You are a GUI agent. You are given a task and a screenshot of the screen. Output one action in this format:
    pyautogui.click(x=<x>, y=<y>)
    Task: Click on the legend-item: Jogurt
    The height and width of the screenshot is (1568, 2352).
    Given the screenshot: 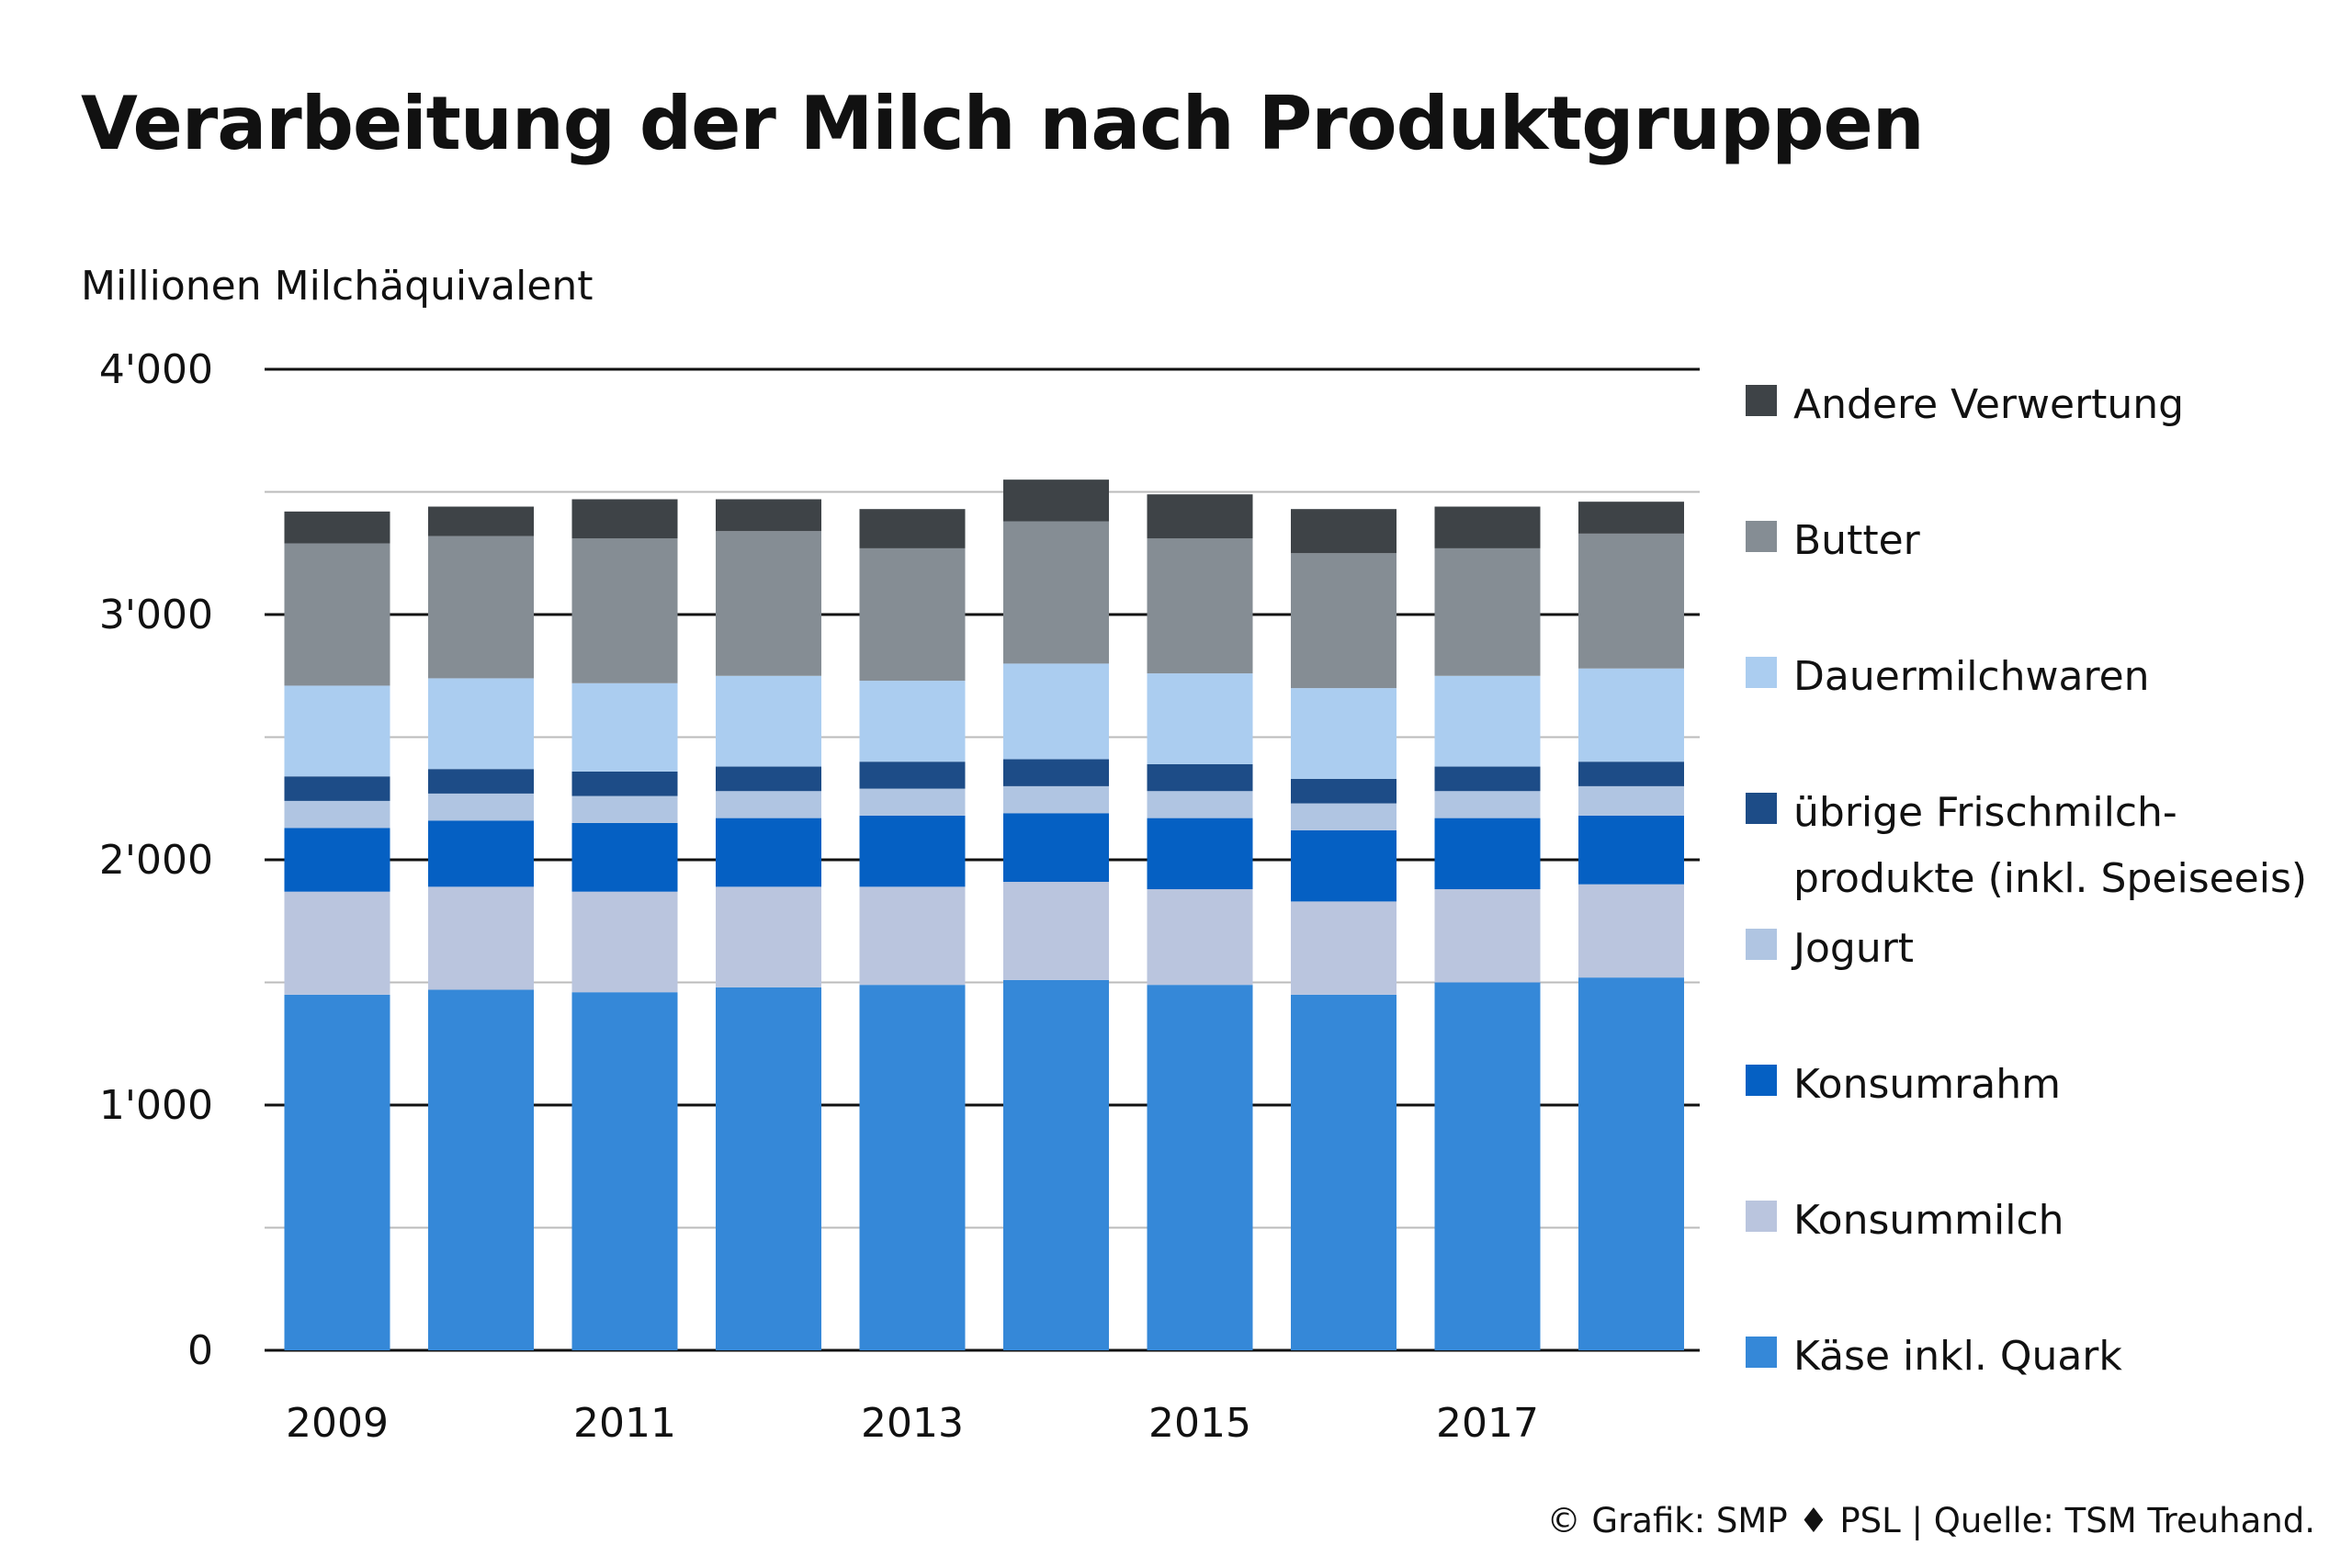 What is the action you would take?
    pyautogui.click(x=1830, y=949)
    